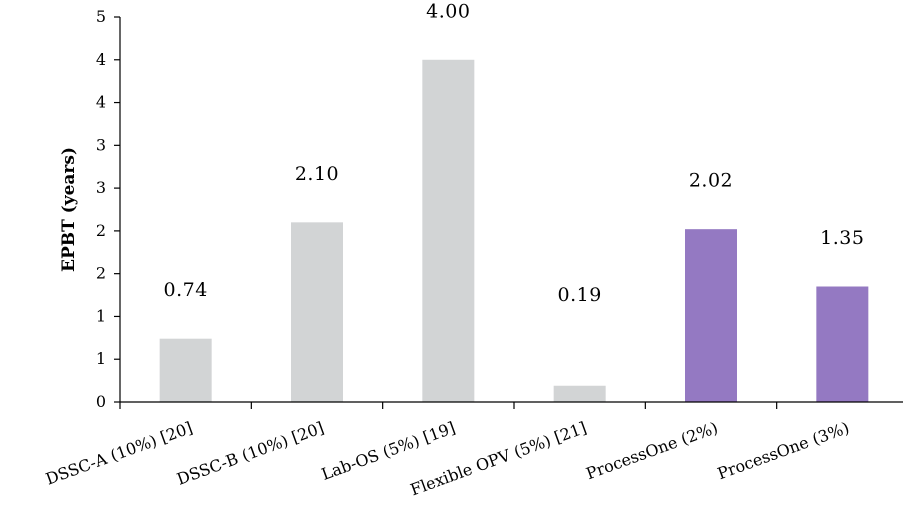  What do you see at coordinates (186, 290) in the screenshot?
I see `data-label: 0.74` at bounding box center [186, 290].